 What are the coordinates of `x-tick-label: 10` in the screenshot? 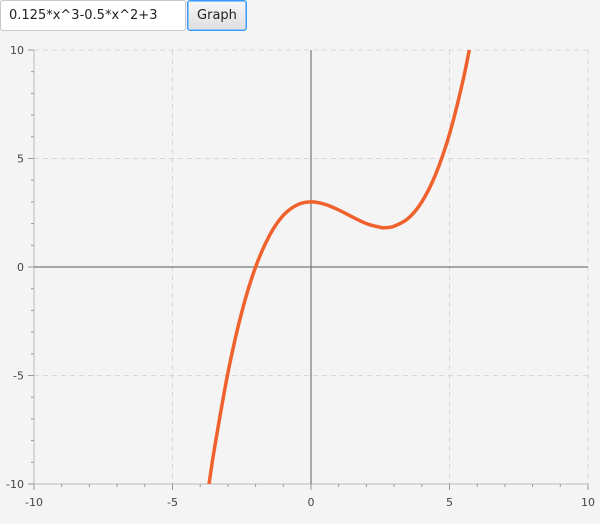 It's located at (588, 502).